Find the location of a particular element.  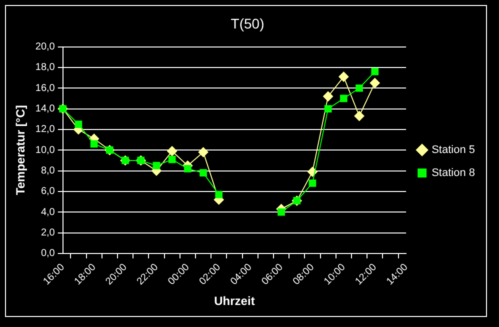

y-tick-label: 10,0 is located at coordinates (45, 150).